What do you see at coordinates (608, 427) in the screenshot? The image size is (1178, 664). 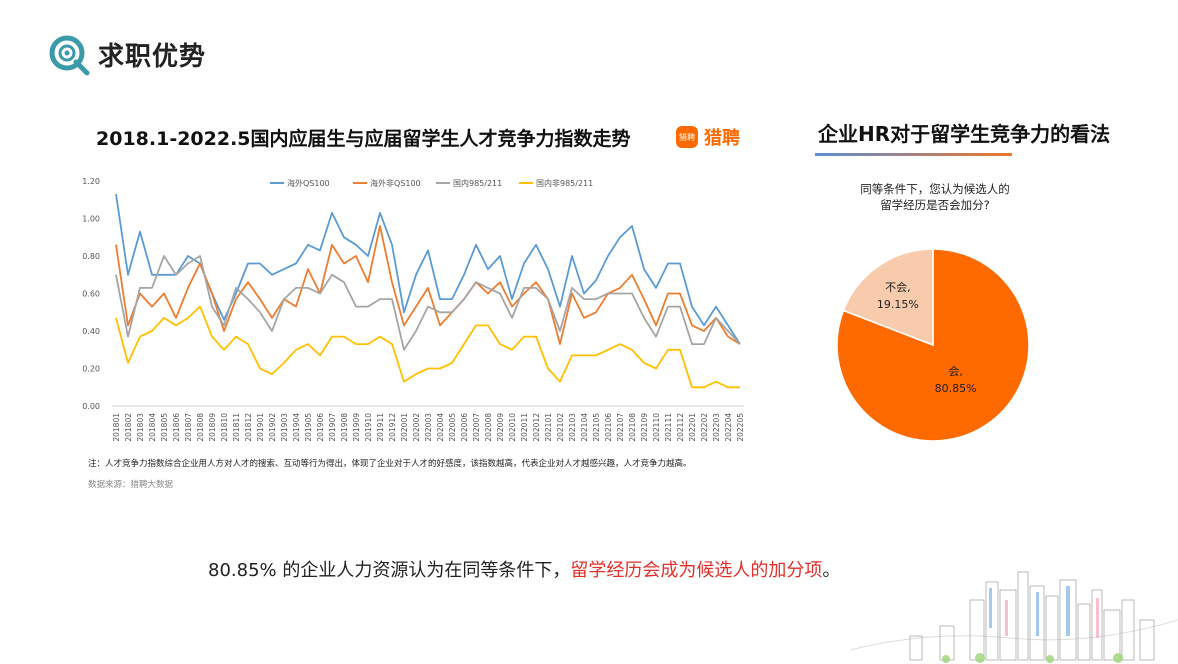 I see `x-tick-label: 202106` at bounding box center [608, 427].